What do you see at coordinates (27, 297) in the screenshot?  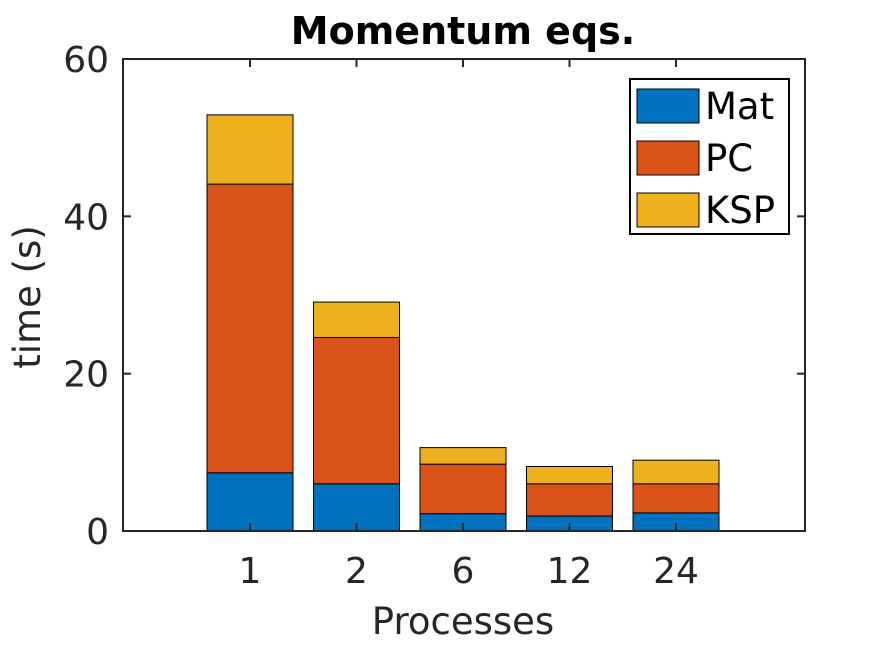 I see `y-axis-label: time (s)` at bounding box center [27, 297].